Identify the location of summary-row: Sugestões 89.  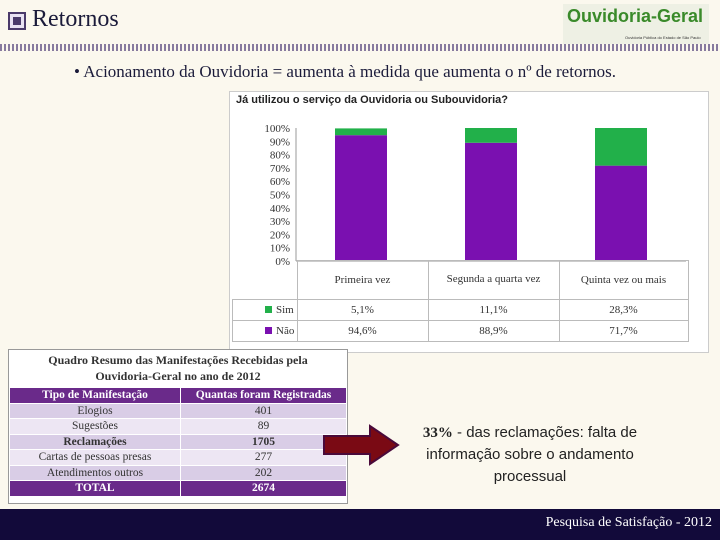
(178, 426).